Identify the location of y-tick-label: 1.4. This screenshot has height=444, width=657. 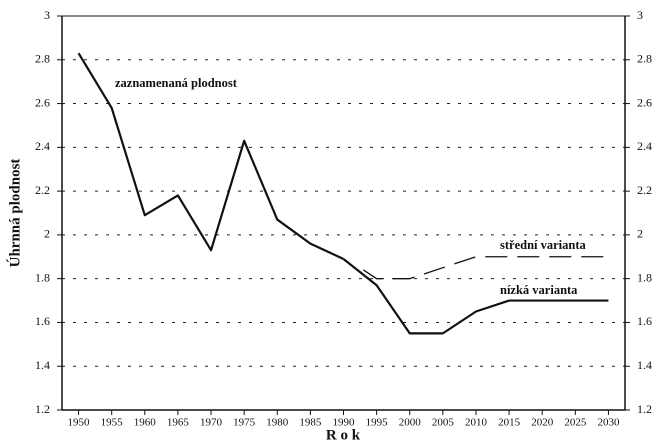
(42, 365).